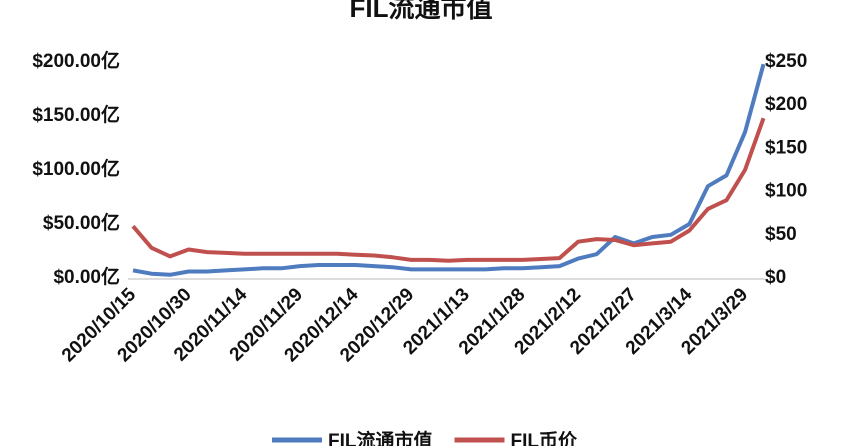  I want to click on y2-tick-label: $50, so click(781, 234).